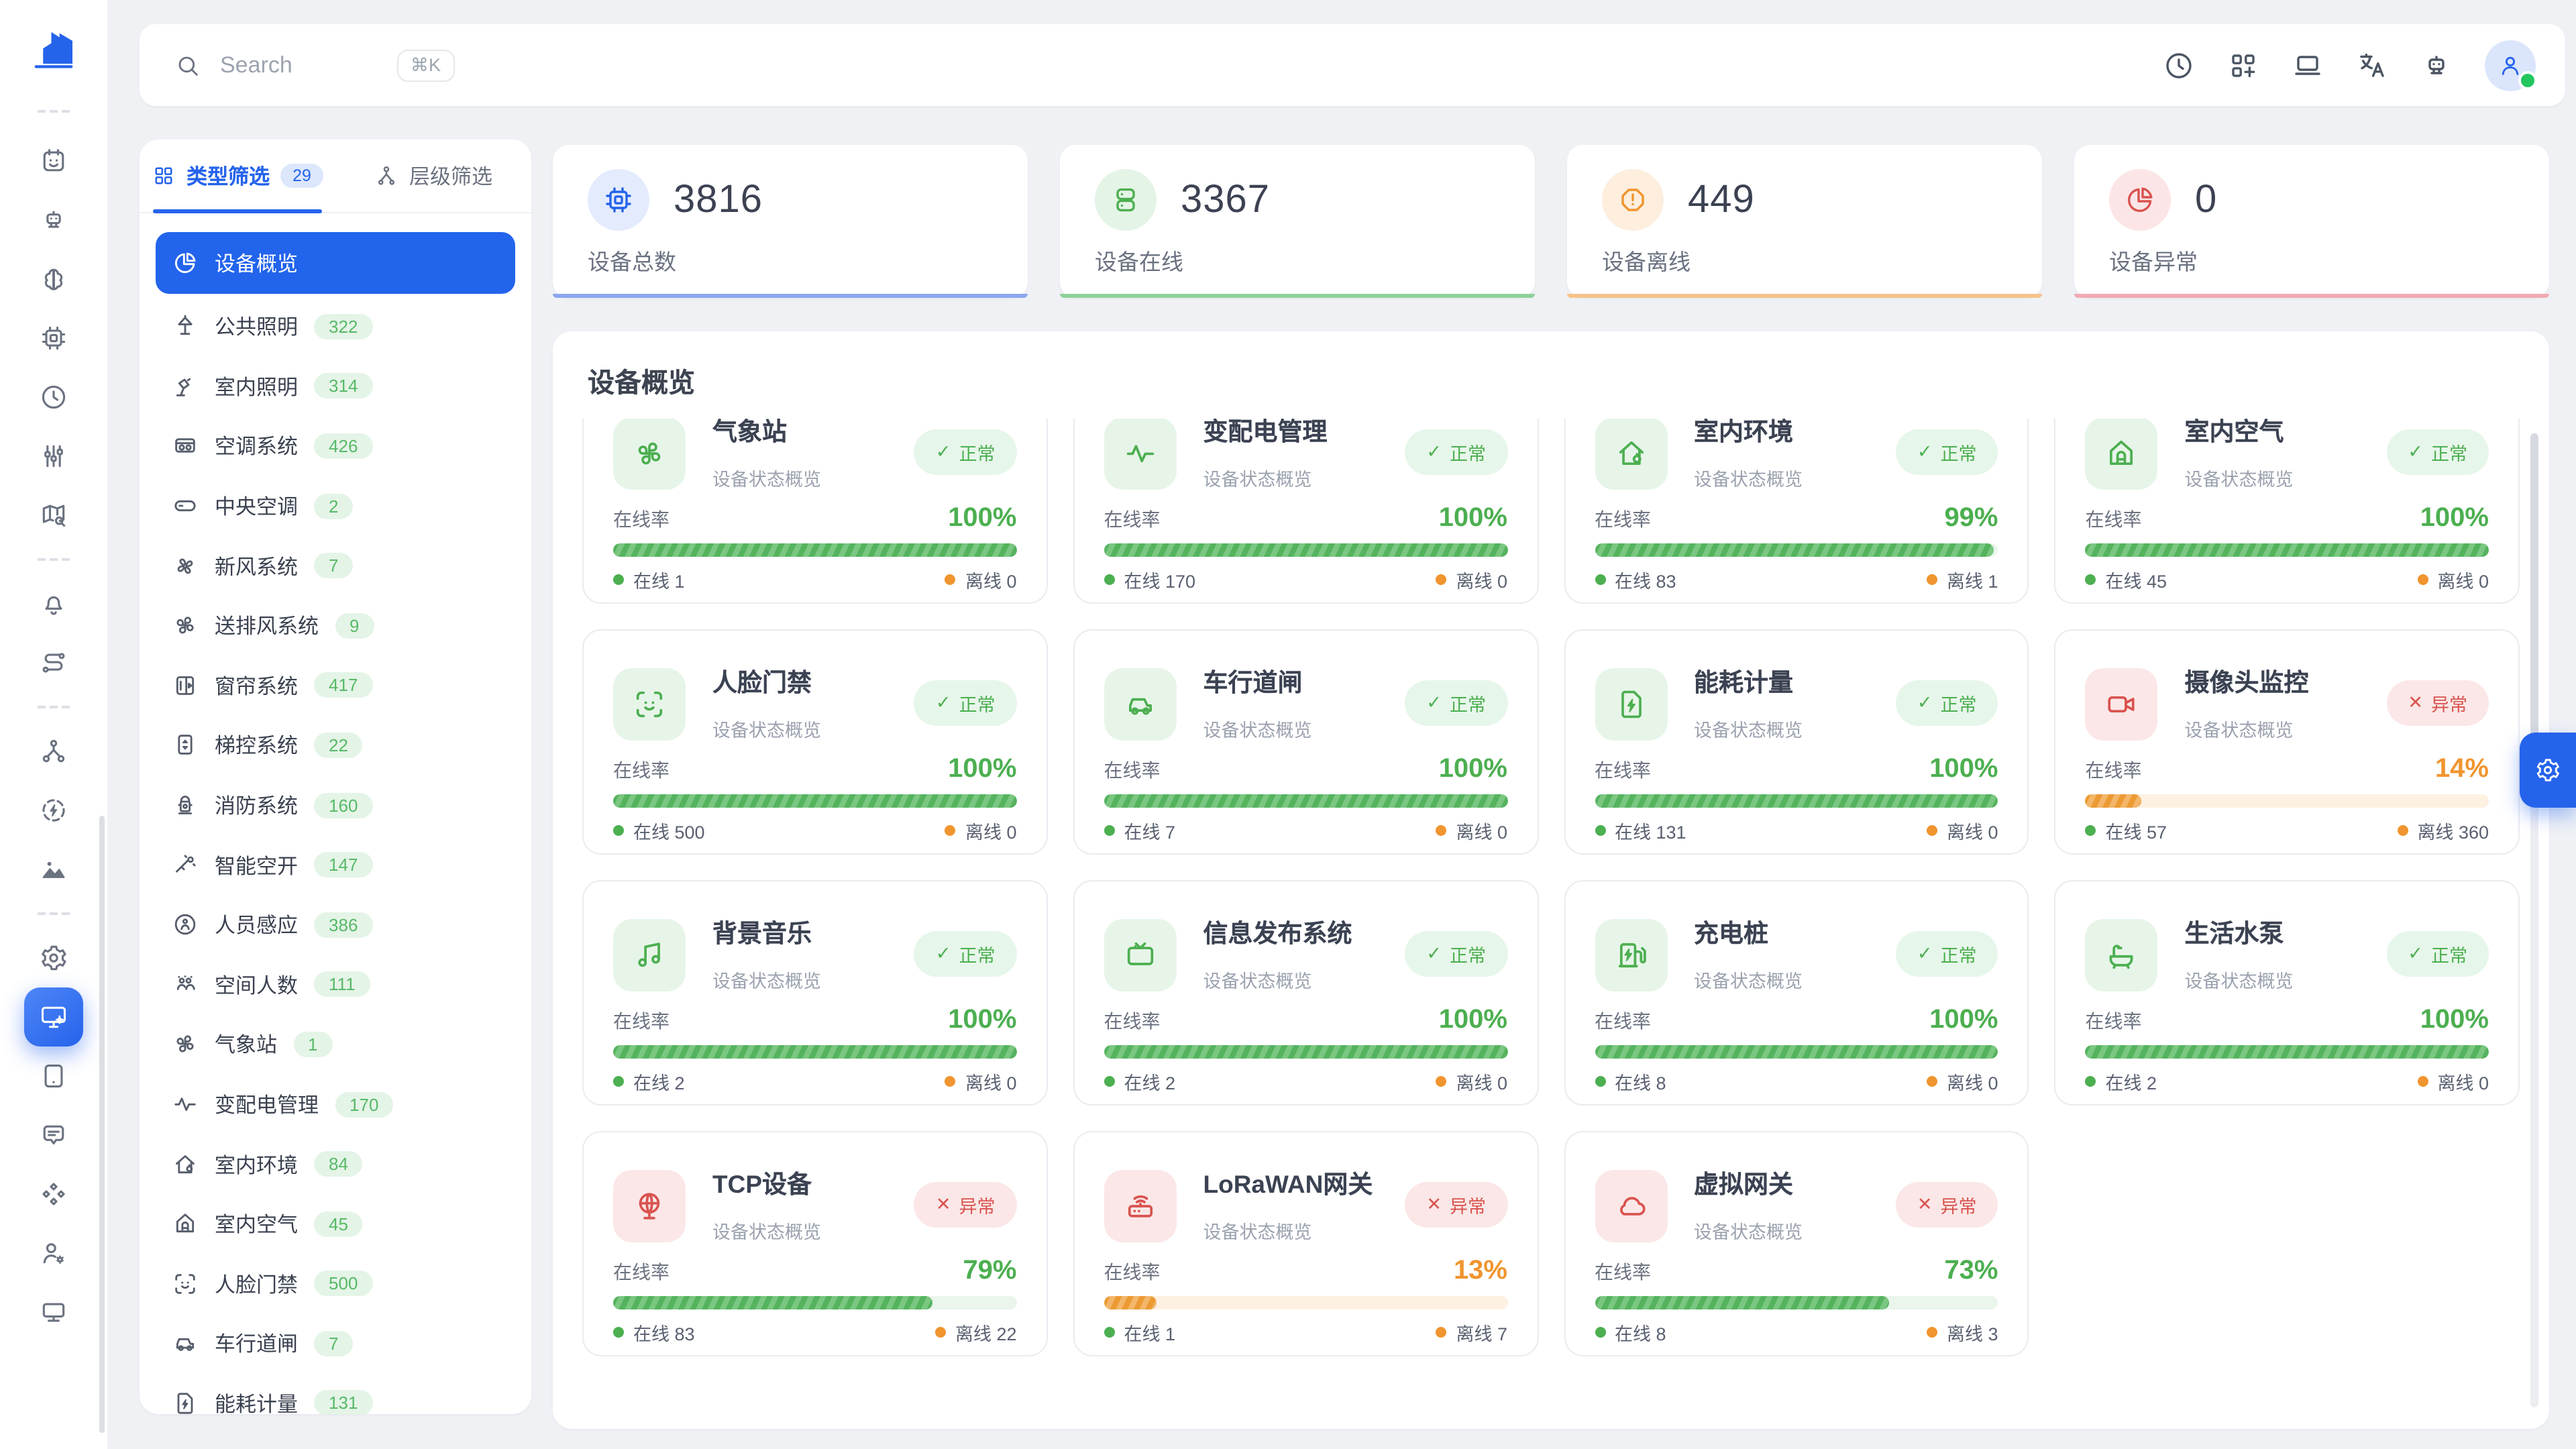  Describe the element at coordinates (53, 515) in the screenshot. I see `rail-item-map-search` at that location.